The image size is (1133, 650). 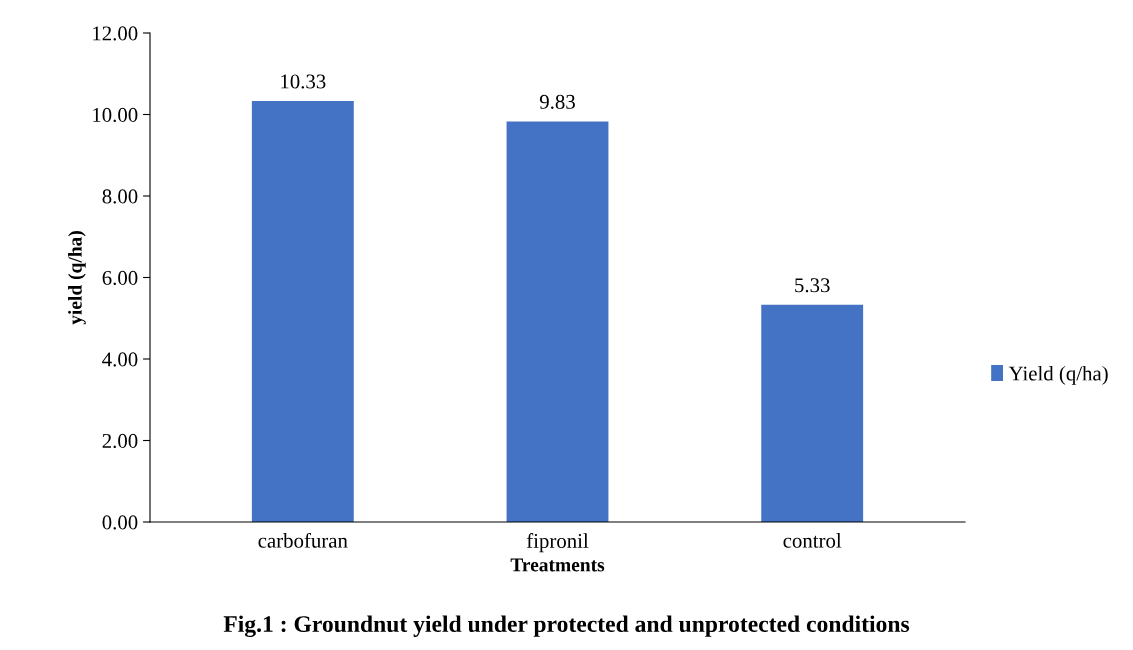 I want to click on y-tick-label: 8.00, so click(x=120, y=196).